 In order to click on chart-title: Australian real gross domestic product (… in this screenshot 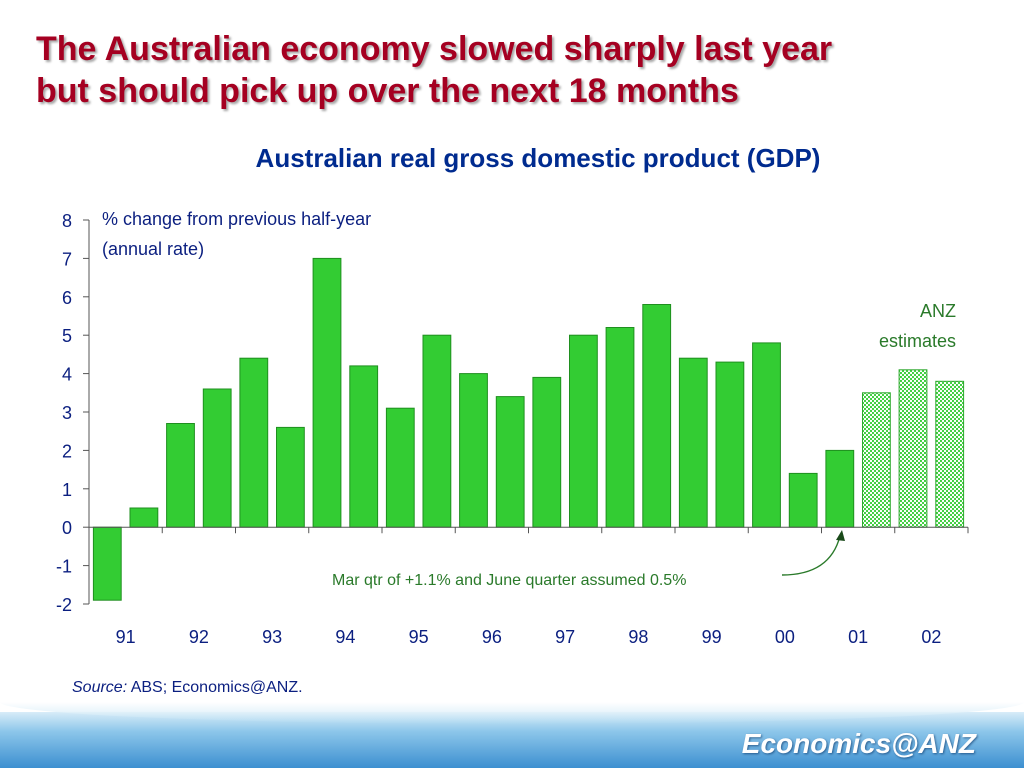, I will do `click(538, 158)`.